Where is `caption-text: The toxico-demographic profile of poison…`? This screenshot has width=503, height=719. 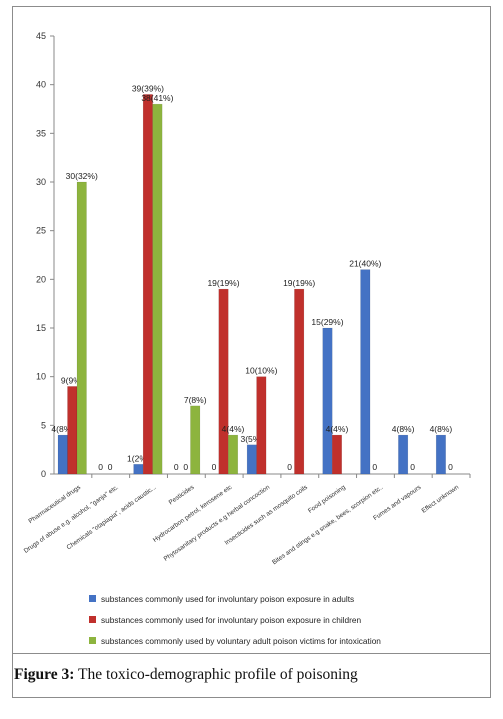 caption-text: The toxico-demographic profile of poison… is located at coordinates (216, 674).